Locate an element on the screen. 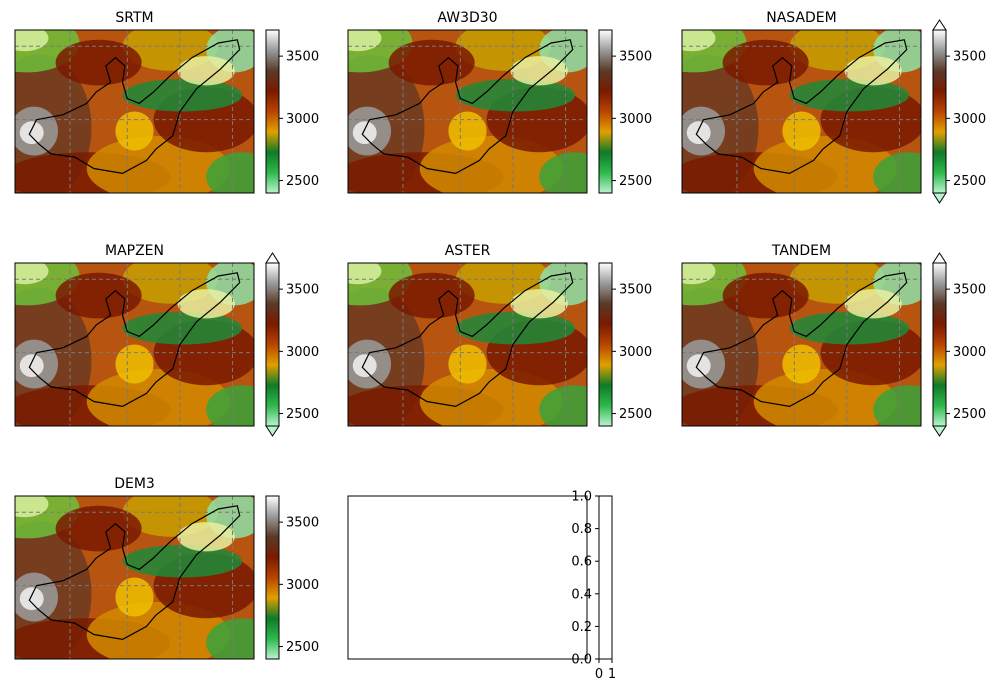 The height and width of the screenshot is (693, 1000). subplot-panel: MAPZEN 2500 3000 3500 is located at coordinates (166, 340).